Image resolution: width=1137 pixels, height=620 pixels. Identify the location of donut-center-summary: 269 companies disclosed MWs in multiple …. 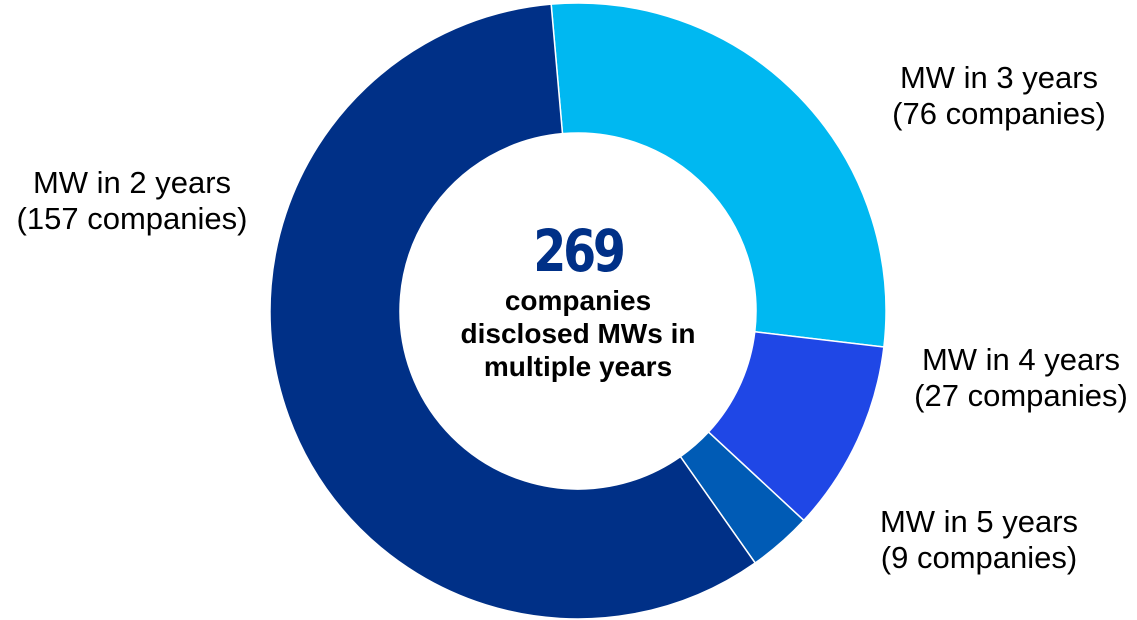
(578, 300).